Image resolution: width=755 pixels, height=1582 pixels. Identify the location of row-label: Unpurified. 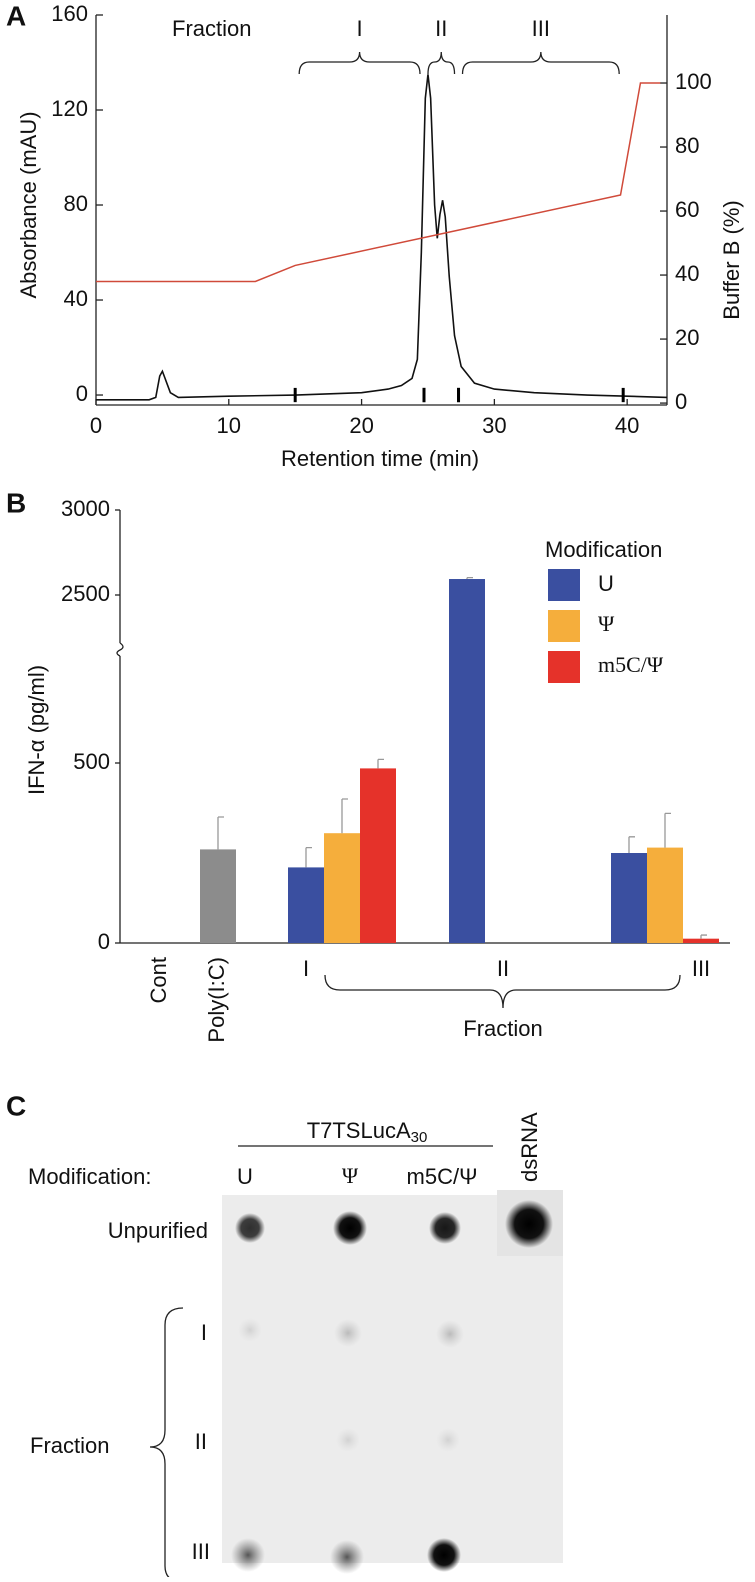
(158, 1230).